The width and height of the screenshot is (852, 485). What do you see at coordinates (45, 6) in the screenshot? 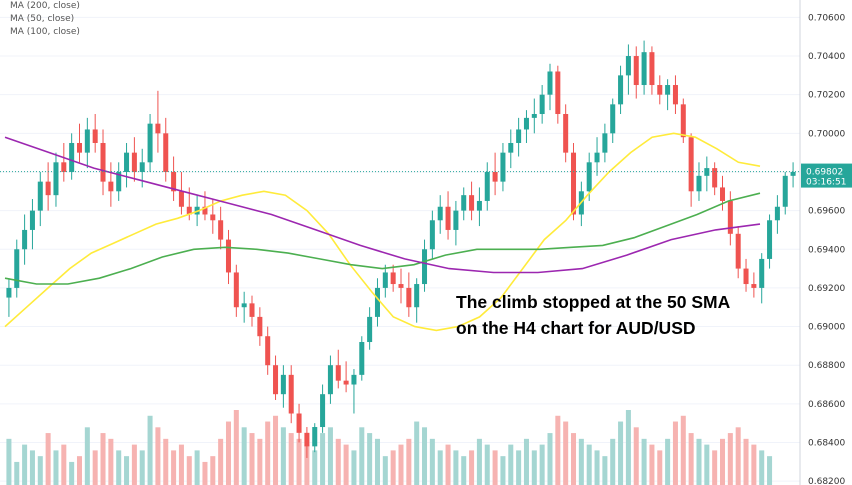
I see `legend-item: MA (200, close)` at bounding box center [45, 6].